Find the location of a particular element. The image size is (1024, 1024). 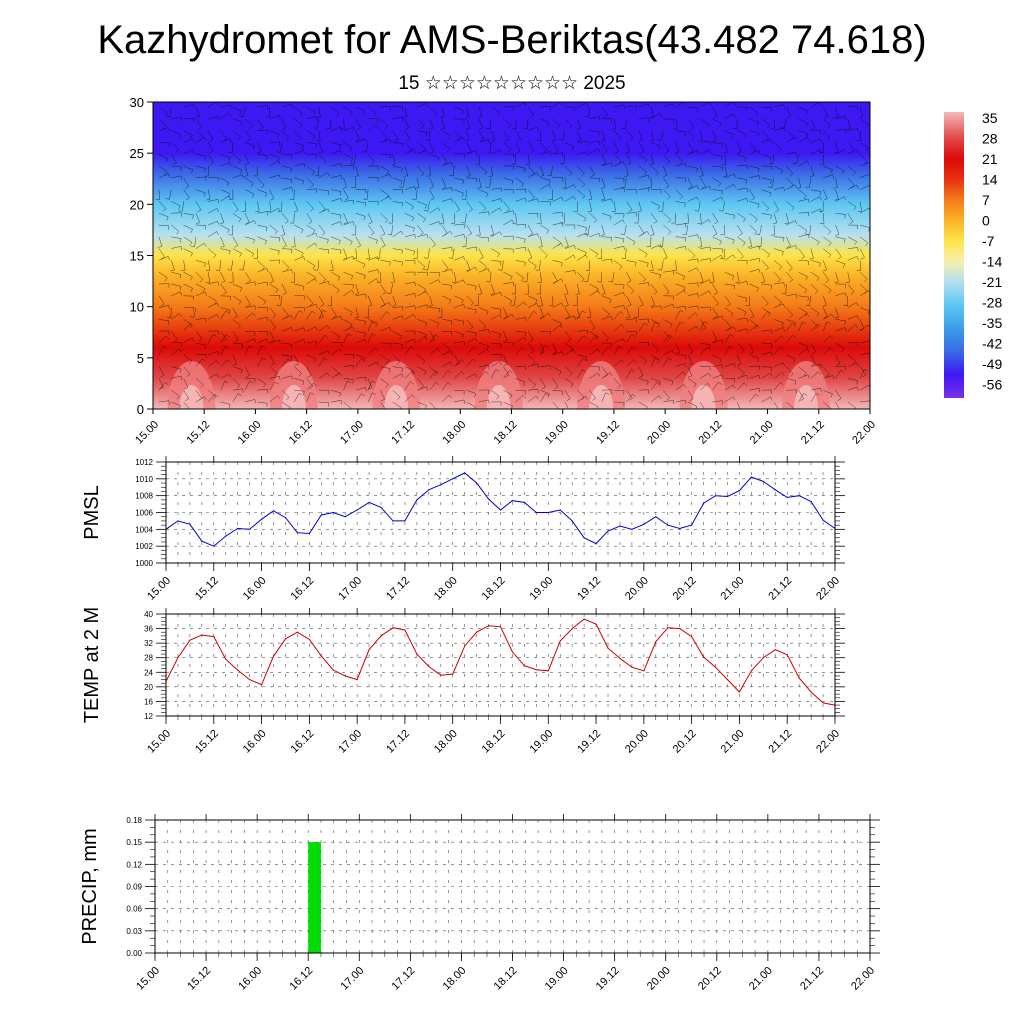

y-tick-label: 0.18 is located at coordinates (134, 820).